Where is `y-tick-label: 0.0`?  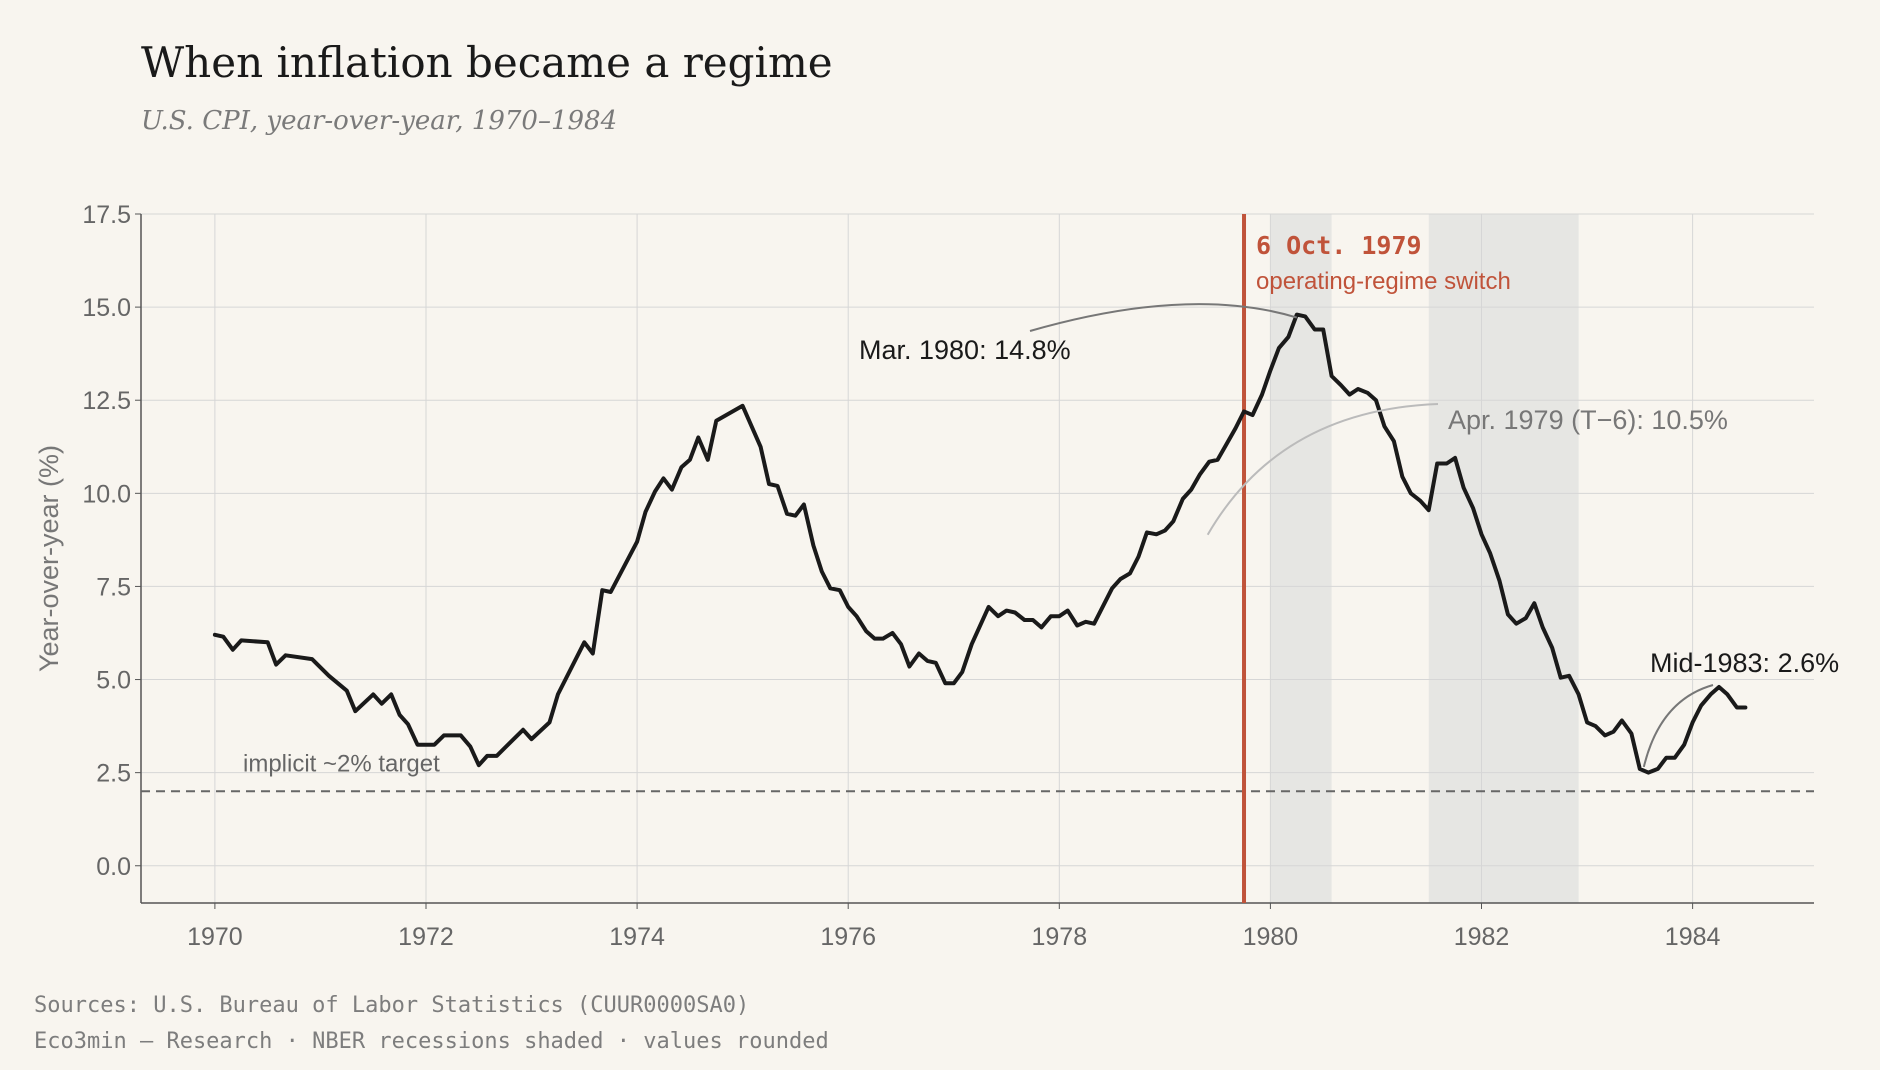
y-tick-label: 0.0 is located at coordinates (113, 867).